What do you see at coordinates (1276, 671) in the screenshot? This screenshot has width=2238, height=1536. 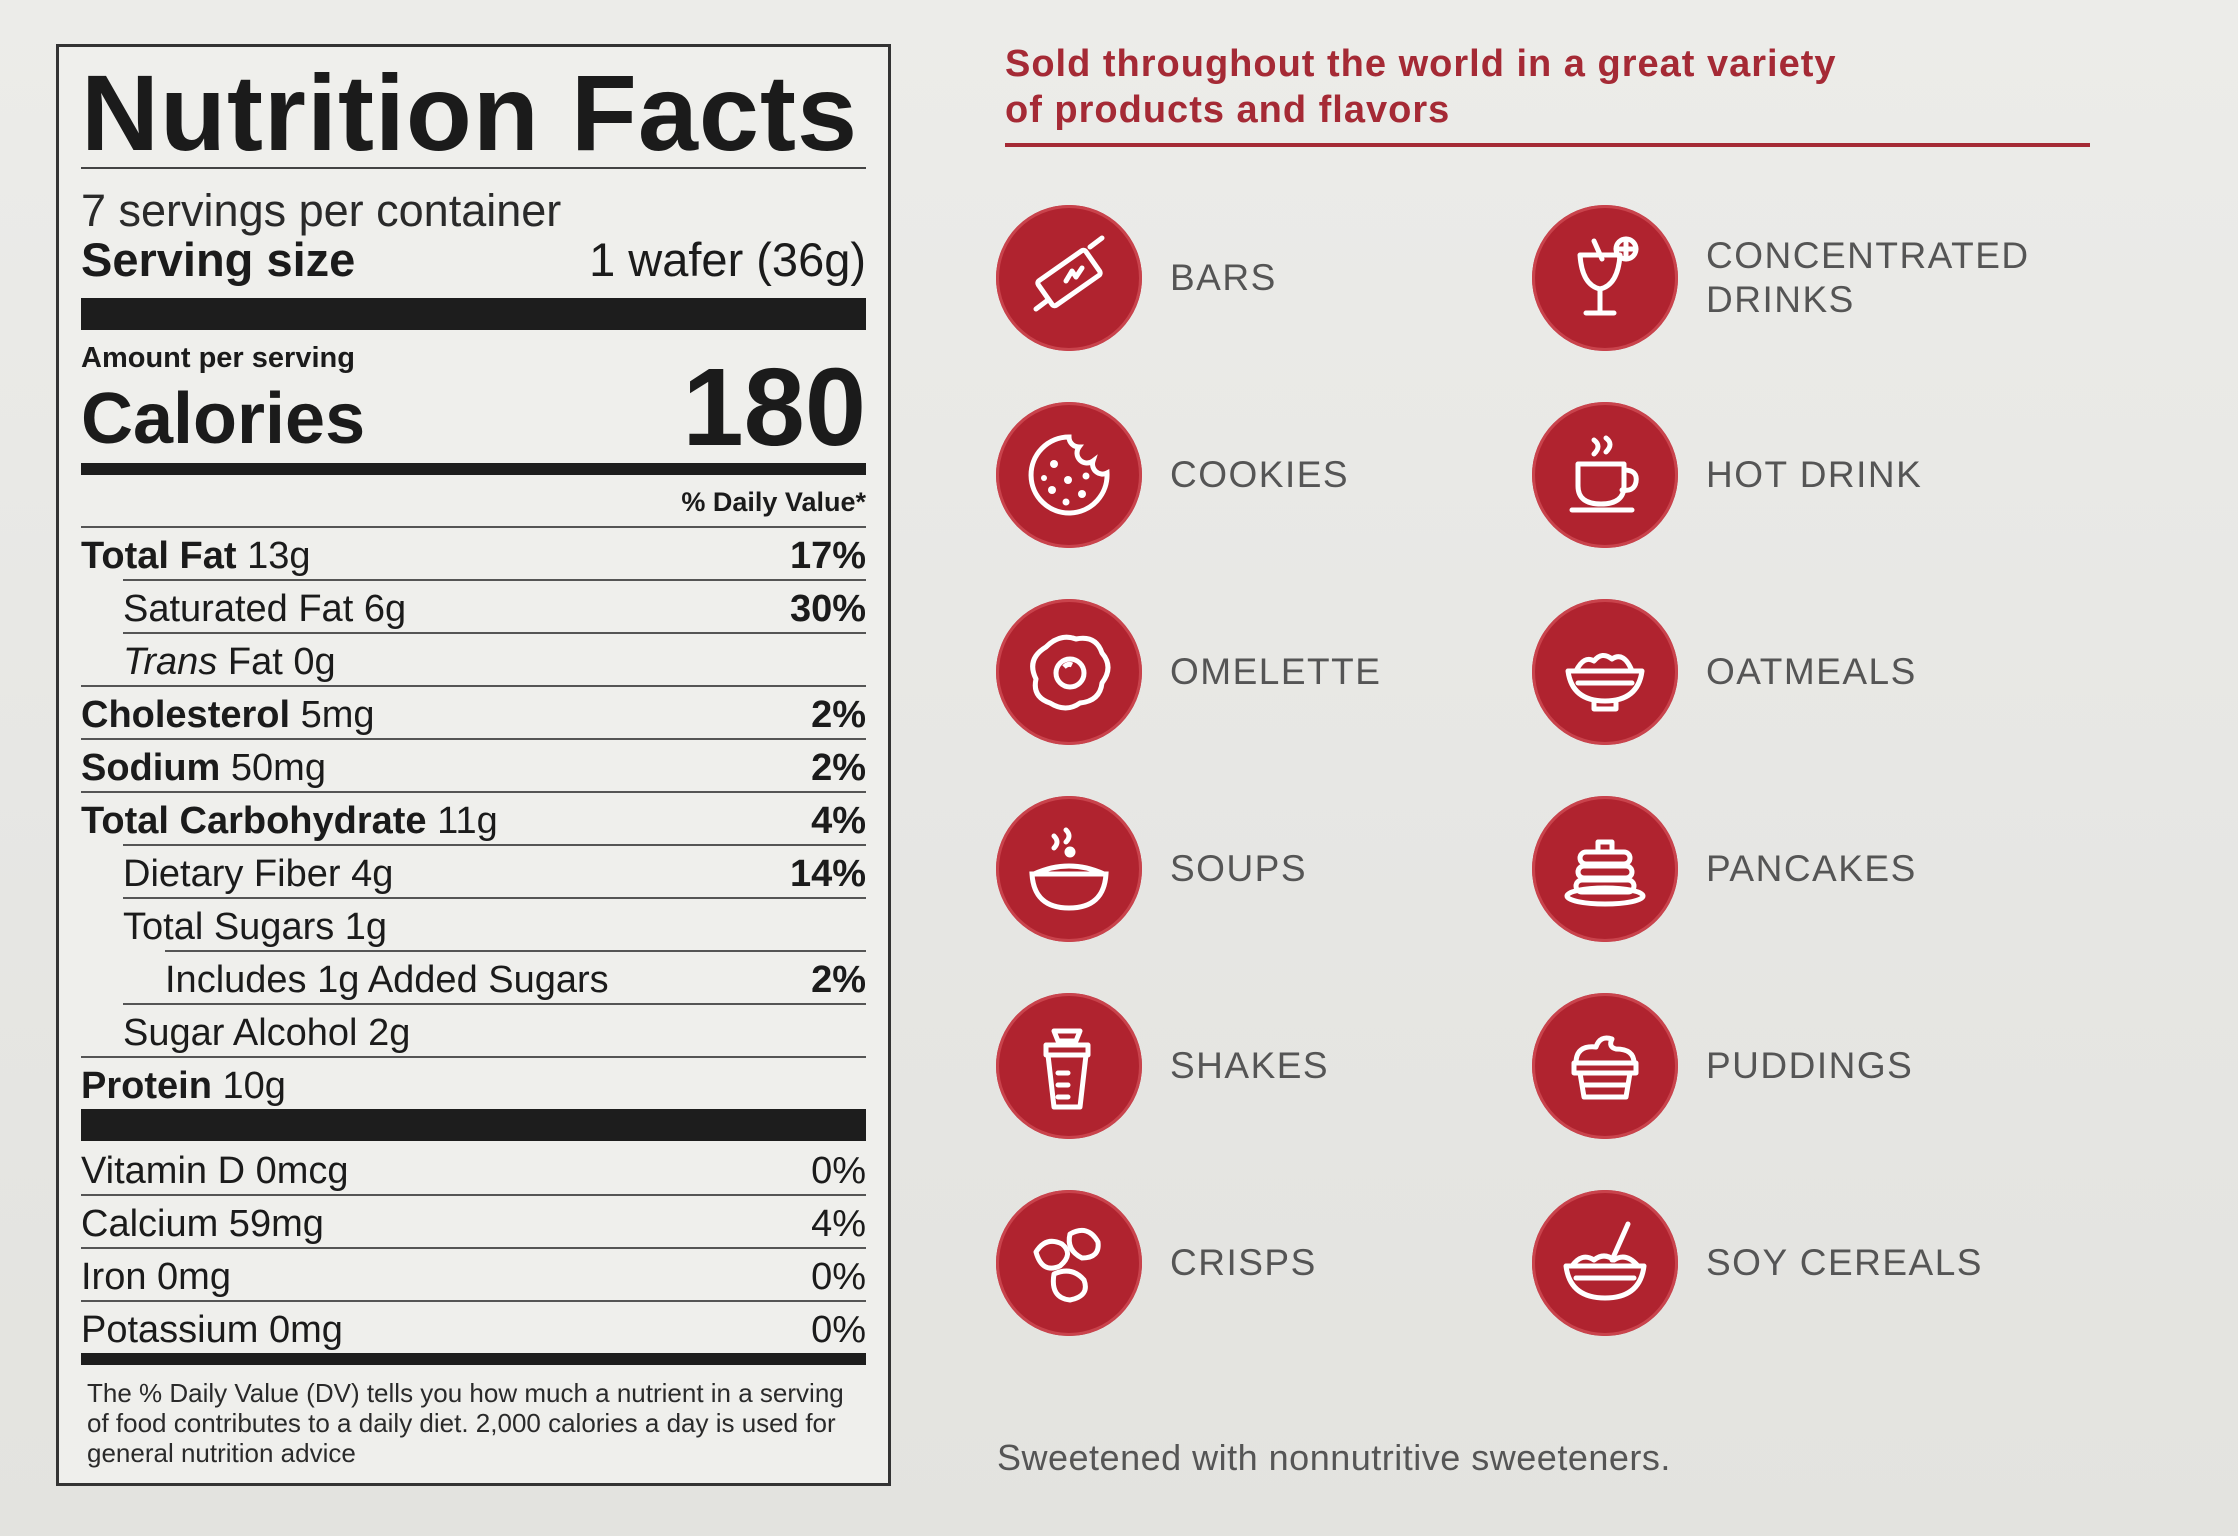 I see `product-label: OMELETTE` at bounding box center [1276, 671].